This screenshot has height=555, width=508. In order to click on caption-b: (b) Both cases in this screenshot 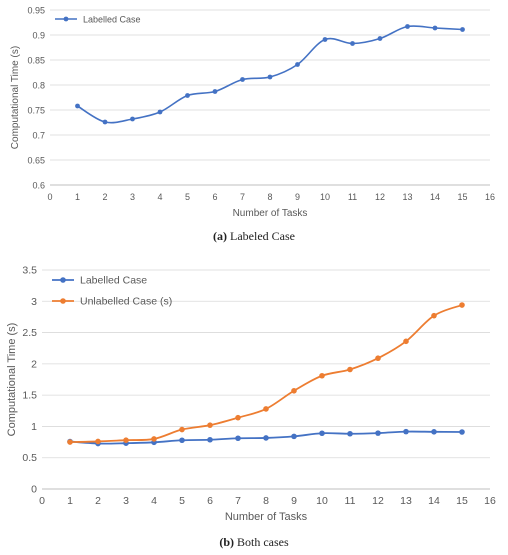, I will do `click(254, 542)`.